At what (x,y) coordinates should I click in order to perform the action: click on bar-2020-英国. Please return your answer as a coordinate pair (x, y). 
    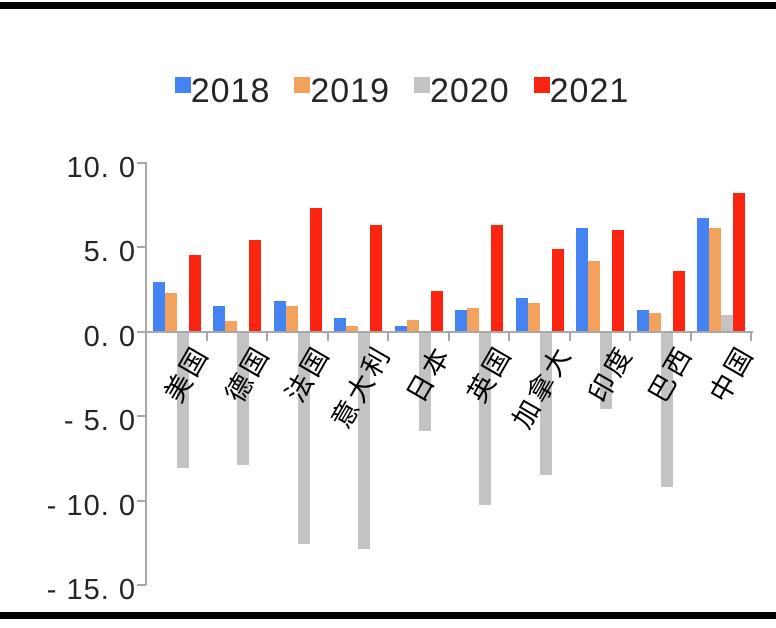
    Looking at the image, I should click on (485, 419).